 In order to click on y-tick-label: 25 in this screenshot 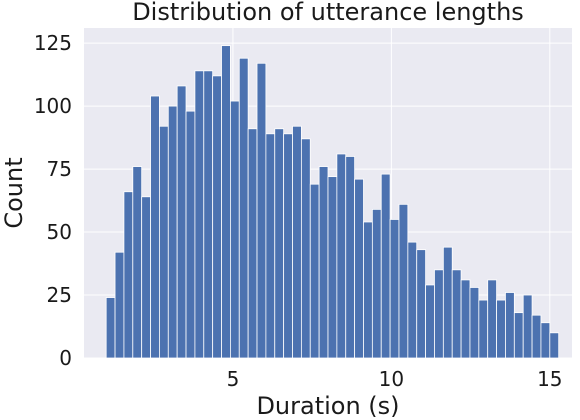, I will do `click(59, 295)`.